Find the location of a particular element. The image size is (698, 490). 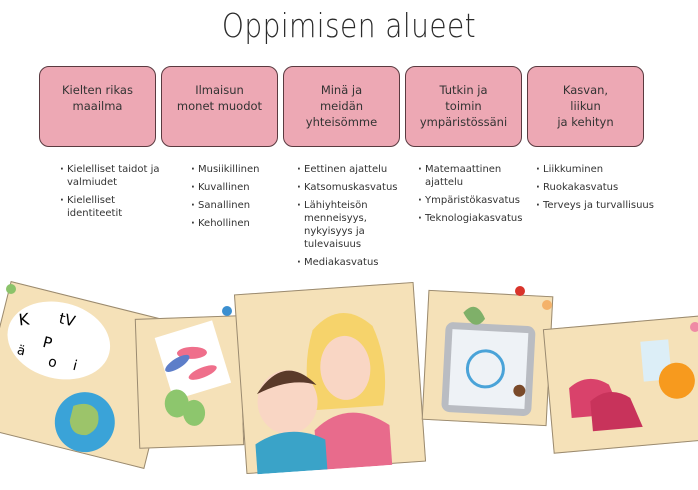

svg-text: tV is located at coordinates (67, 320).